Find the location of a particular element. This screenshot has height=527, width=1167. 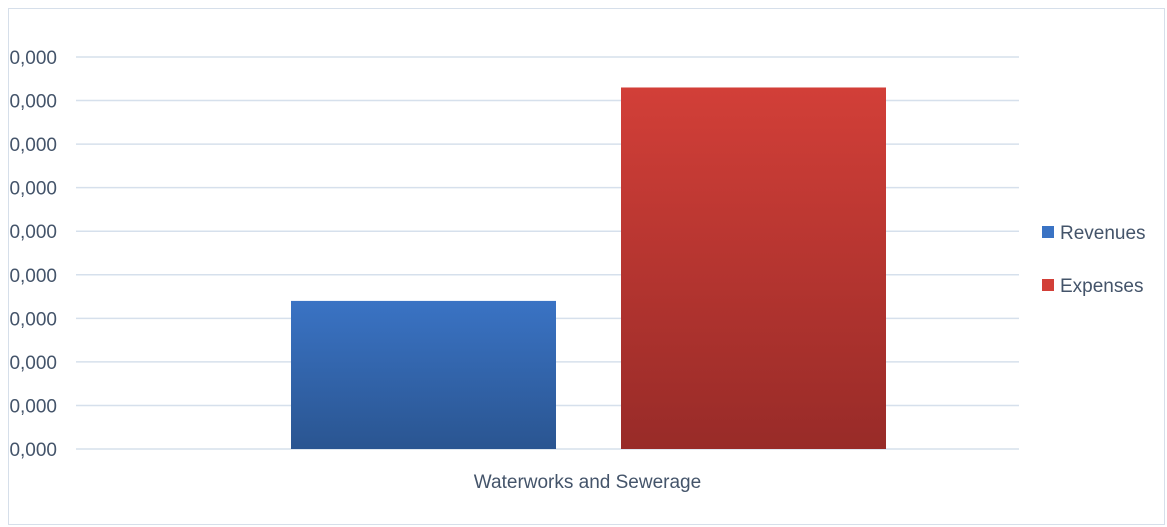

y-tick-label: 3,950,000 is located at coordinates (33, 102).